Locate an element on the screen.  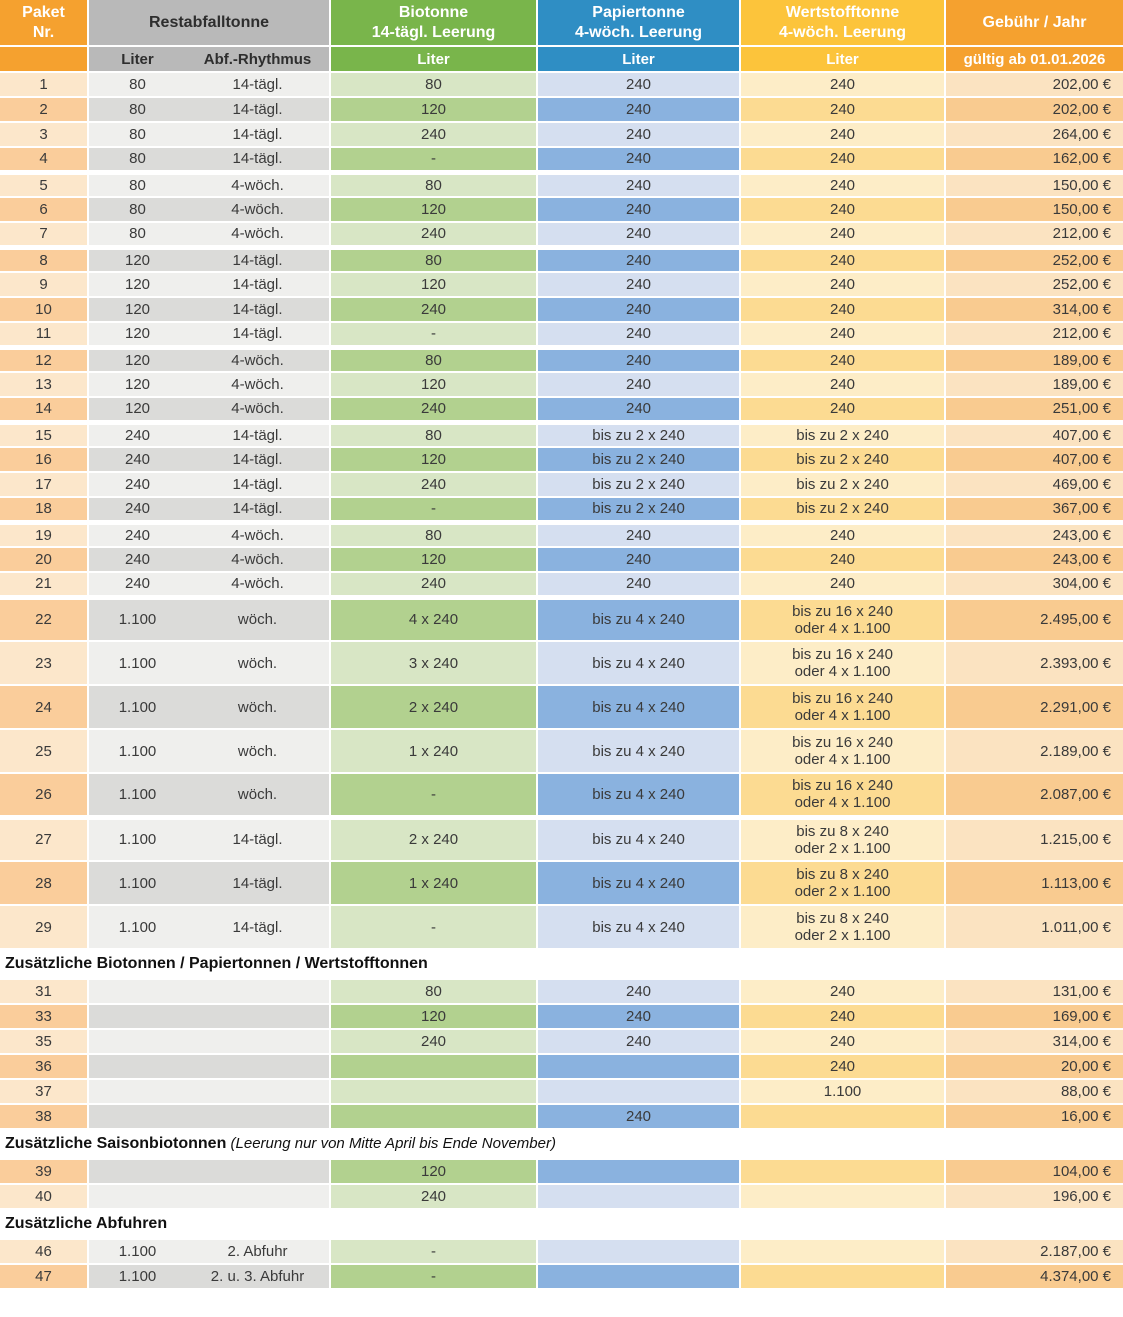
cell-fee-amount: 407,00 € is located at coordinates (1034, 460).